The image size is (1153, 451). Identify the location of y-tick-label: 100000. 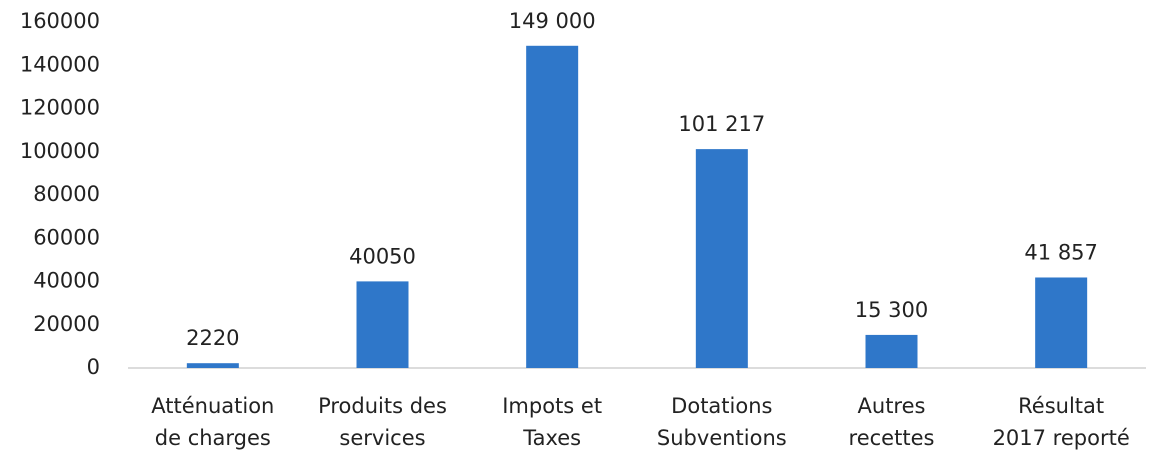
(60, 151).